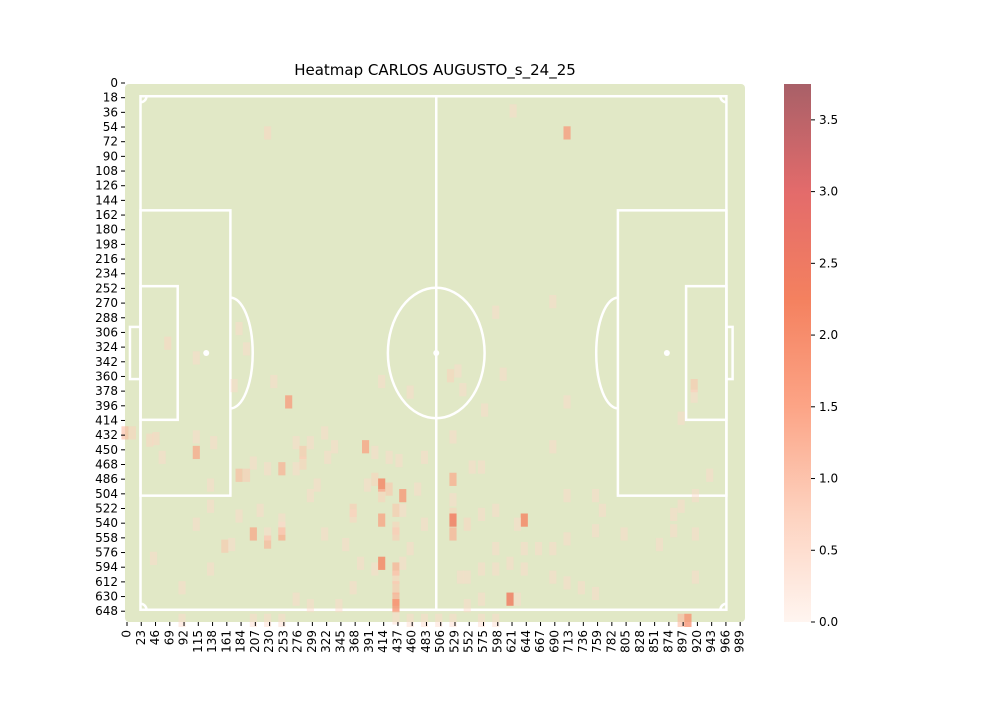  What do you see at coordinates (723, 606) in the screenshot?
I see `corner-arc` at bounding box center [723, 606].